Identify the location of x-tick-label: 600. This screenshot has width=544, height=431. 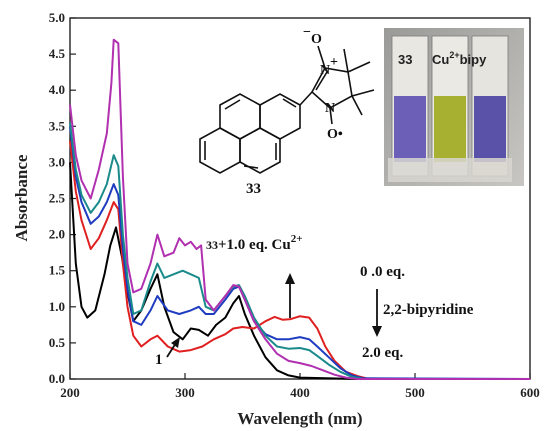
(530, 392).